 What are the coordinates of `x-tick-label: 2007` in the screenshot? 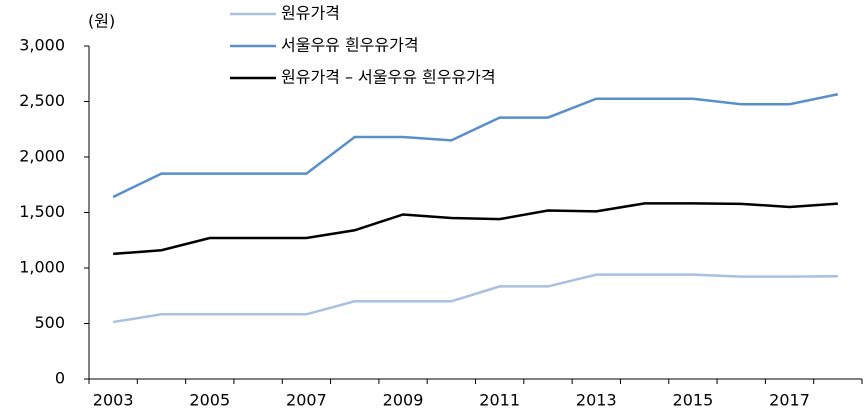 It's located at (306, 400).